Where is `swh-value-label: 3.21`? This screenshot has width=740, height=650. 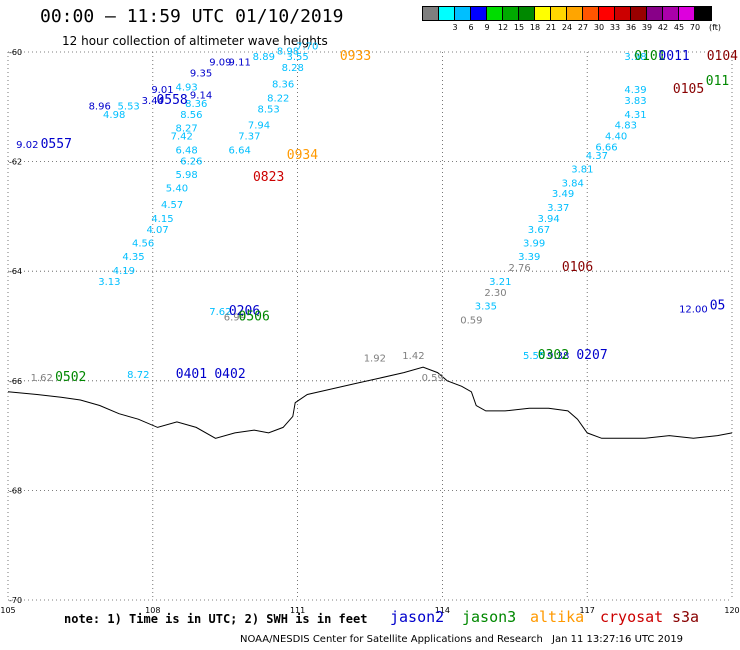 swh-value-label: 3.21 is located at coordinates (500, 282).